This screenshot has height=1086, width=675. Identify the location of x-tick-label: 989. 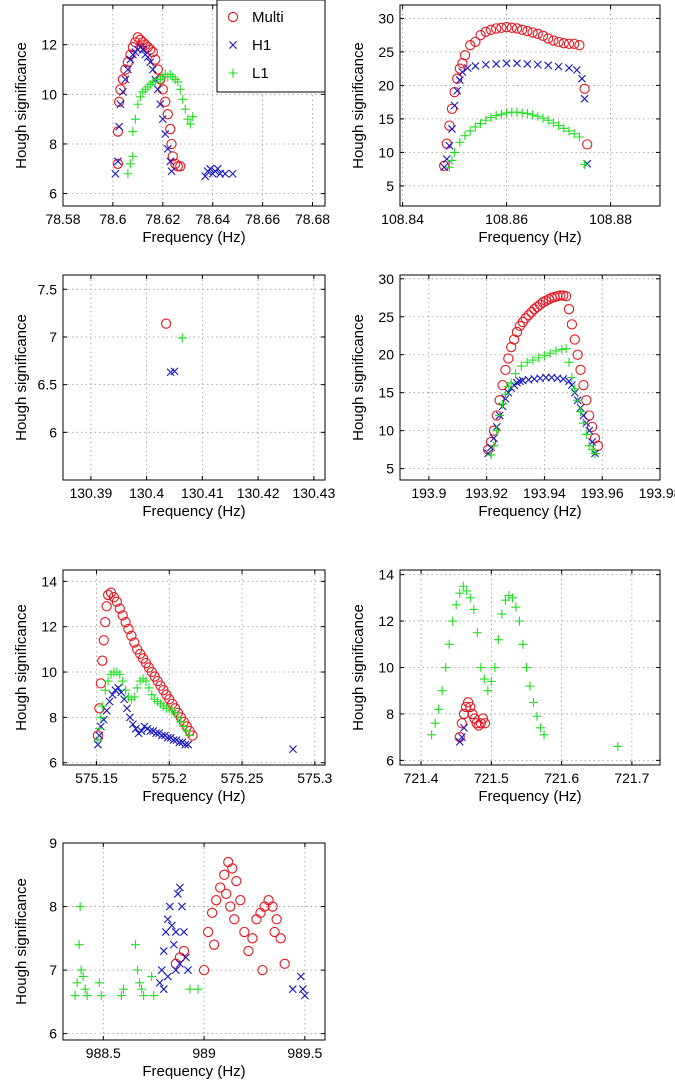
(204, 1053).